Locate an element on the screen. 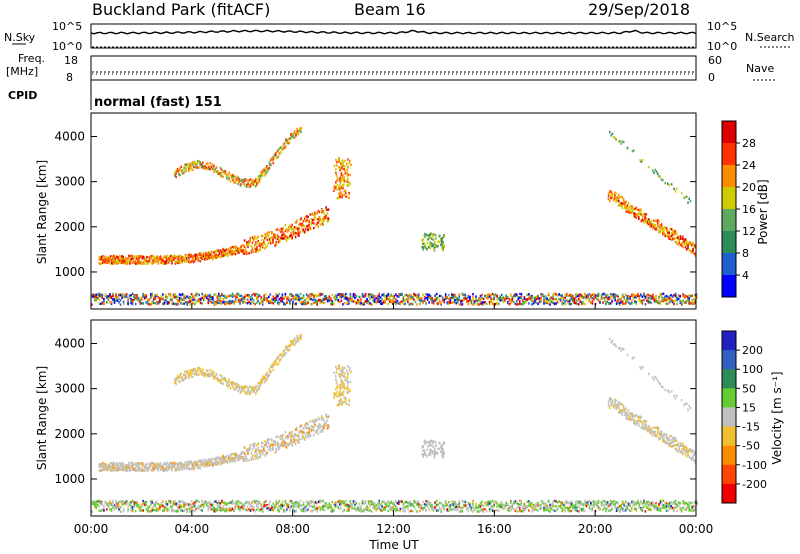  colorbar-segment is located at coordinates (729, 176).